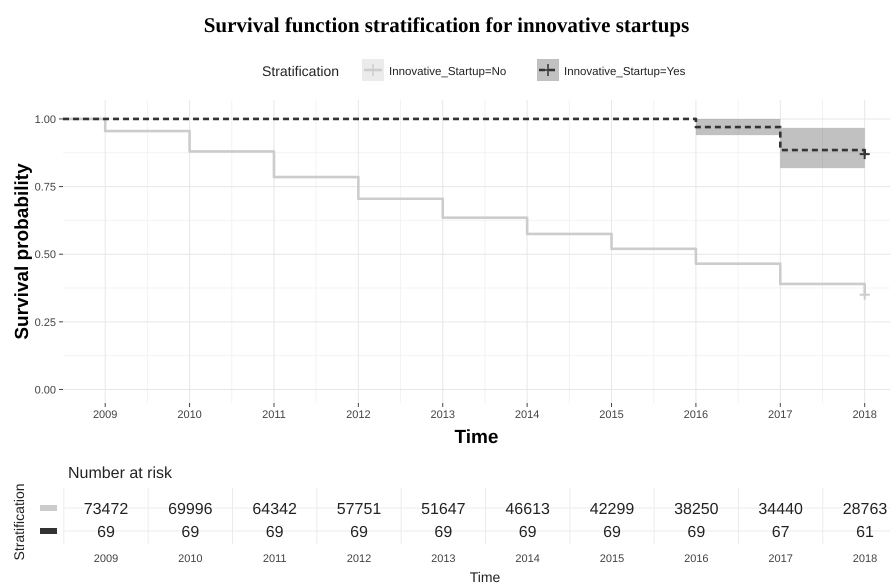 The image size is (893, 587). Describe the element at coordinates (359, 509) in the screenshot. I see `data-label: 57751` at that location.